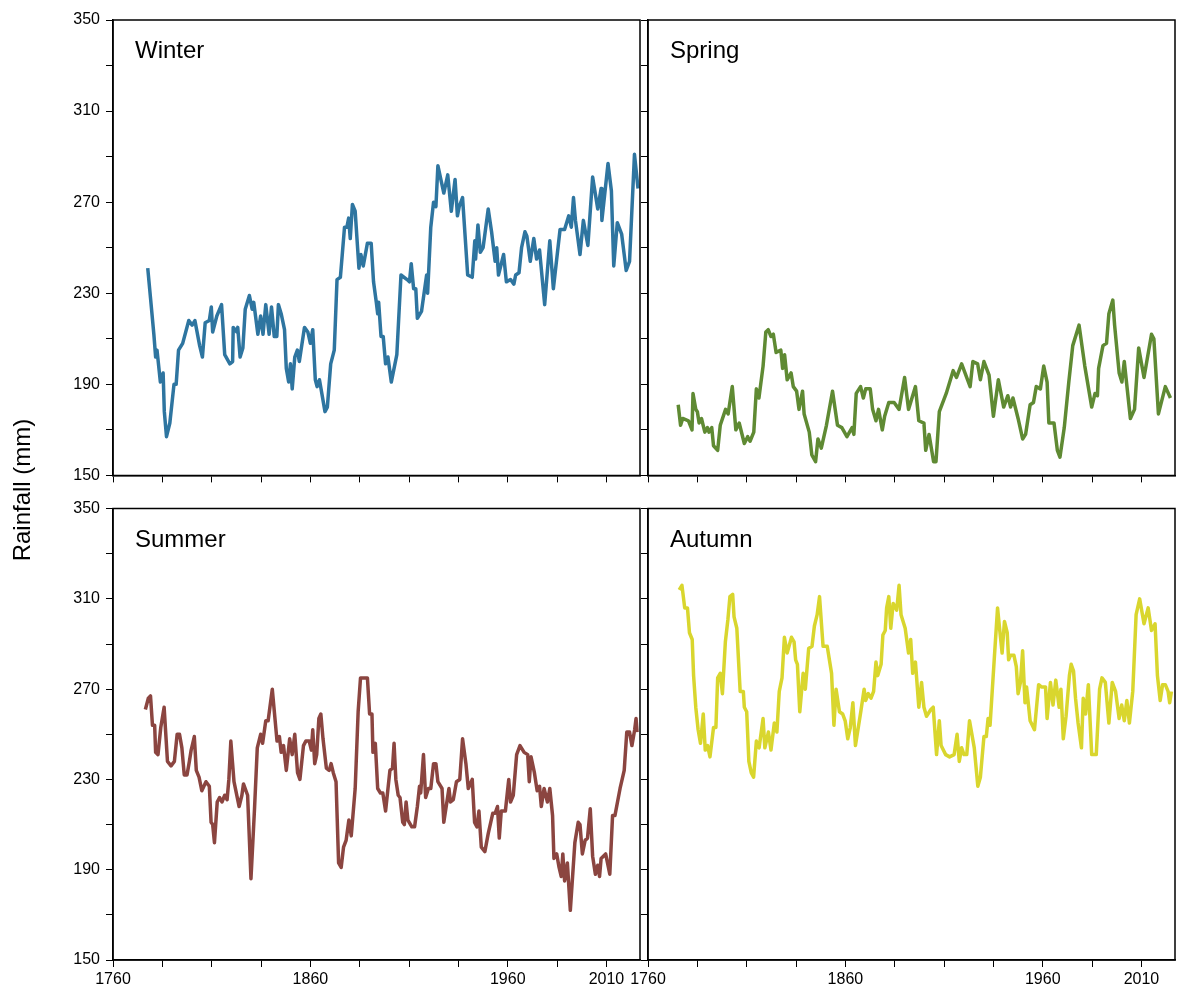 The height and width of the screenshot is (994, 1184). What do you see at coordinates (711, 538) in the screenshot?
I see `text: Autumn` at bounding box center [711, 538].